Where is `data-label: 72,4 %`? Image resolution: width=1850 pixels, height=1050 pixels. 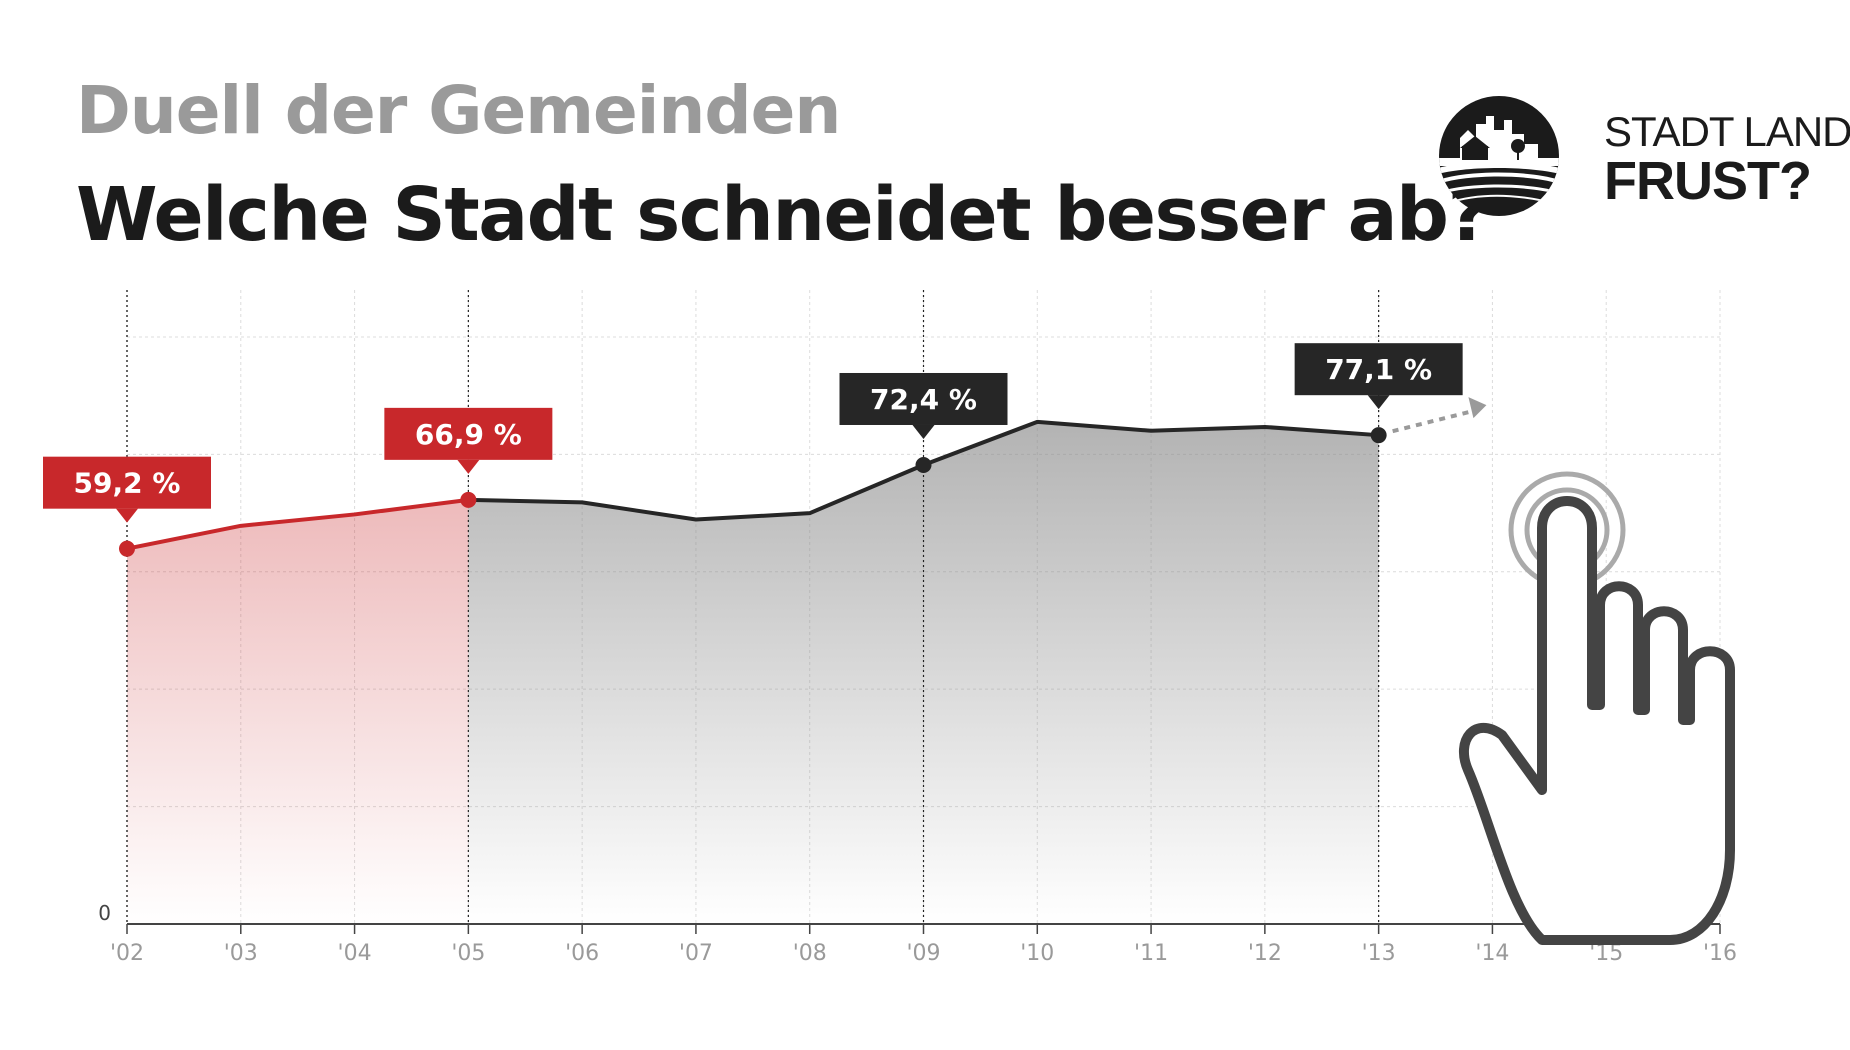
data-label: 72,4 % is located at coordinates (923, 399).